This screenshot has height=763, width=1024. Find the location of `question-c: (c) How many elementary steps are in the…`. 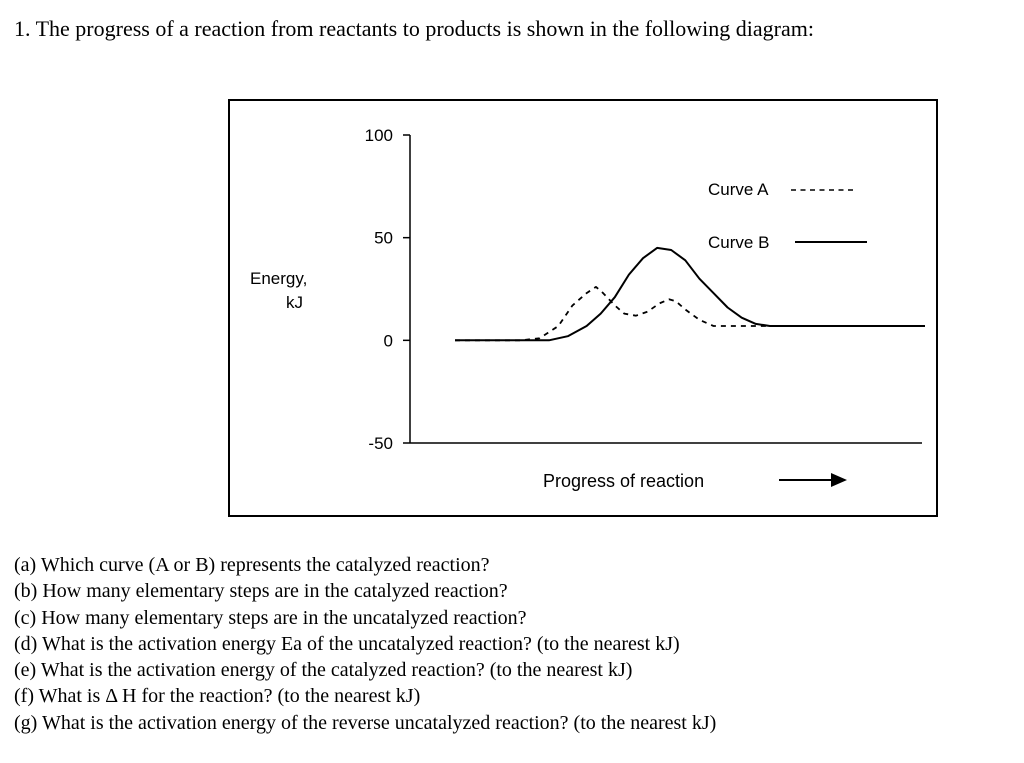

question-c: (c) How many elementary steps are in the… is located at coordinates (270, 617).